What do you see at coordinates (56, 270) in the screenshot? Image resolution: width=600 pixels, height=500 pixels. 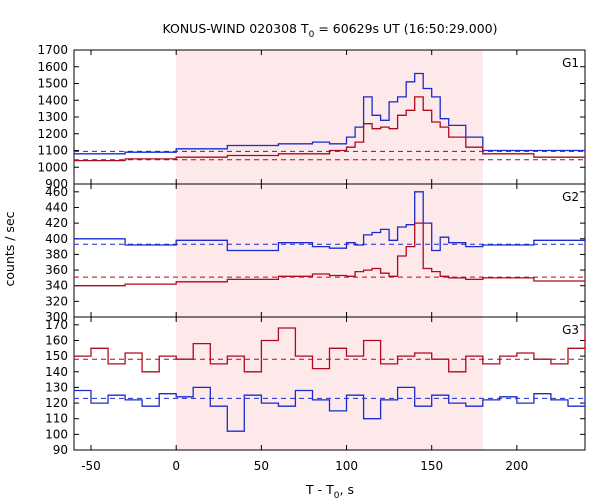 I see `y-tick-label: 360` at bounding box center [56, 270].